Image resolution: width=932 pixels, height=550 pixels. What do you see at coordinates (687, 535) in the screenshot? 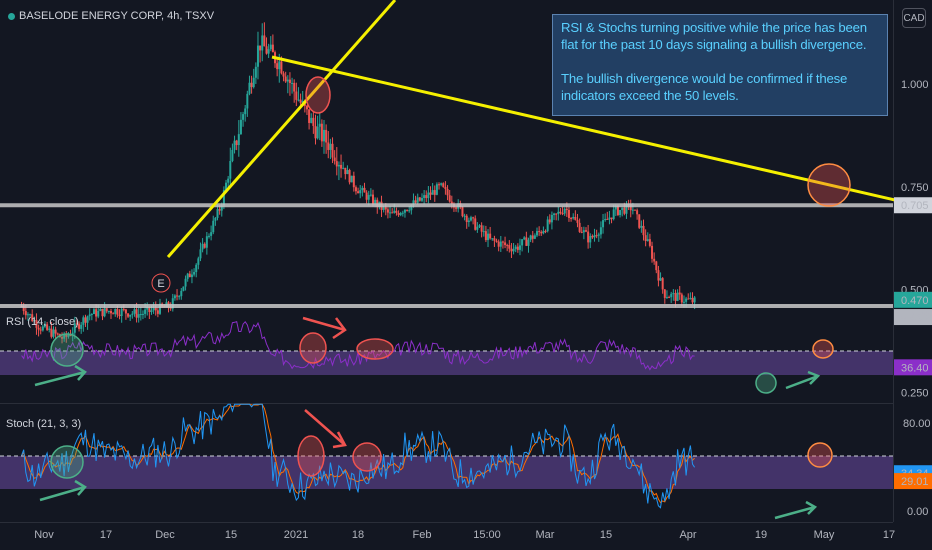
I see `time-tick-label: Apr` at bounding box center [687, 535].